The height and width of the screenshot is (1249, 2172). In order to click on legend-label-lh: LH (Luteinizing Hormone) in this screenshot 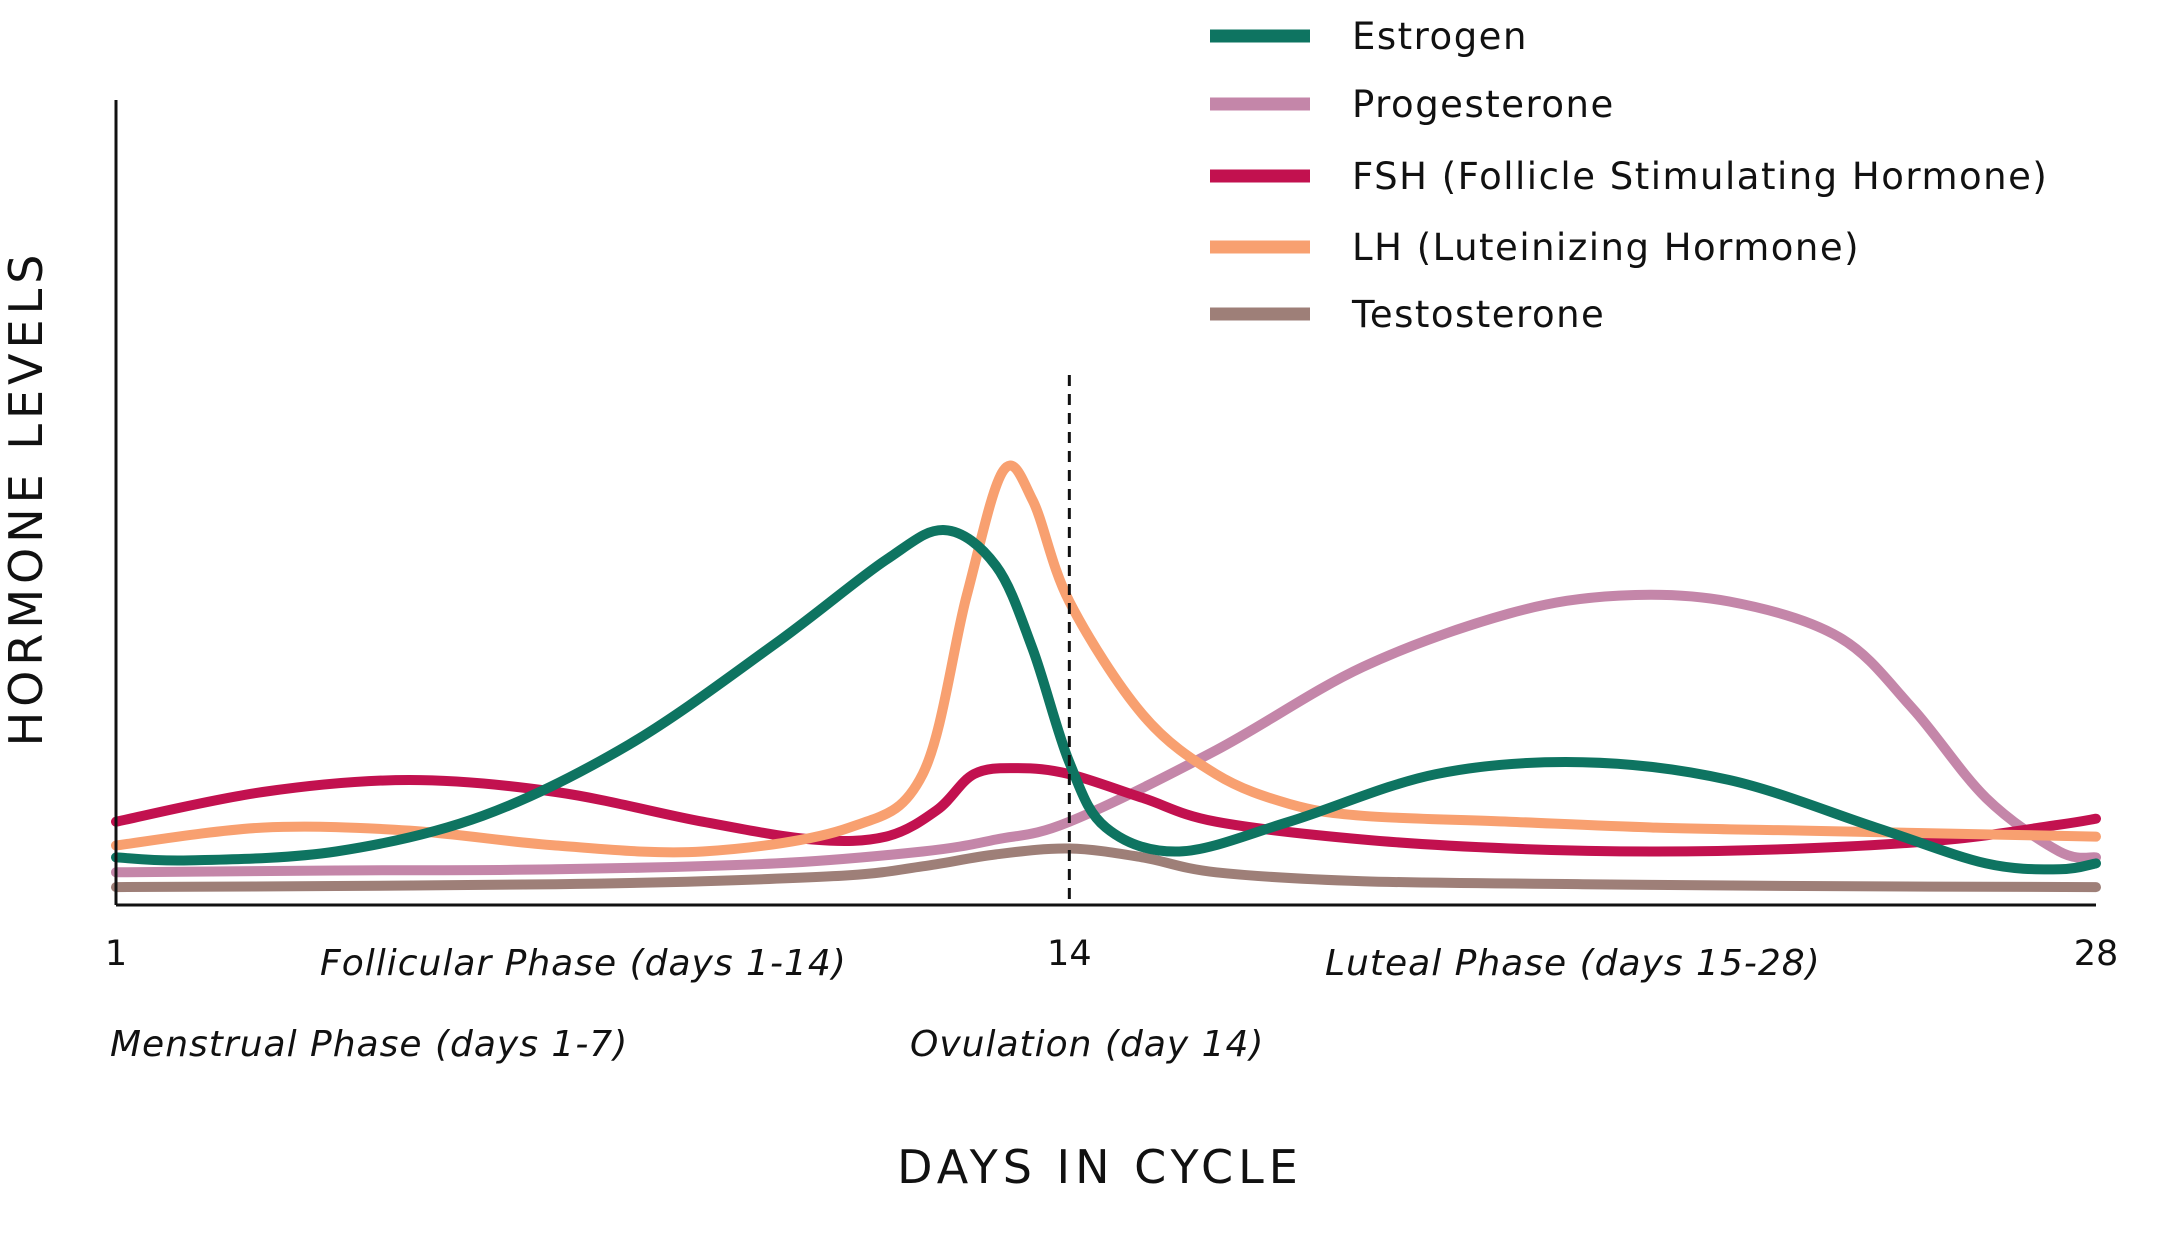, I will do `click(1606, 247)`.